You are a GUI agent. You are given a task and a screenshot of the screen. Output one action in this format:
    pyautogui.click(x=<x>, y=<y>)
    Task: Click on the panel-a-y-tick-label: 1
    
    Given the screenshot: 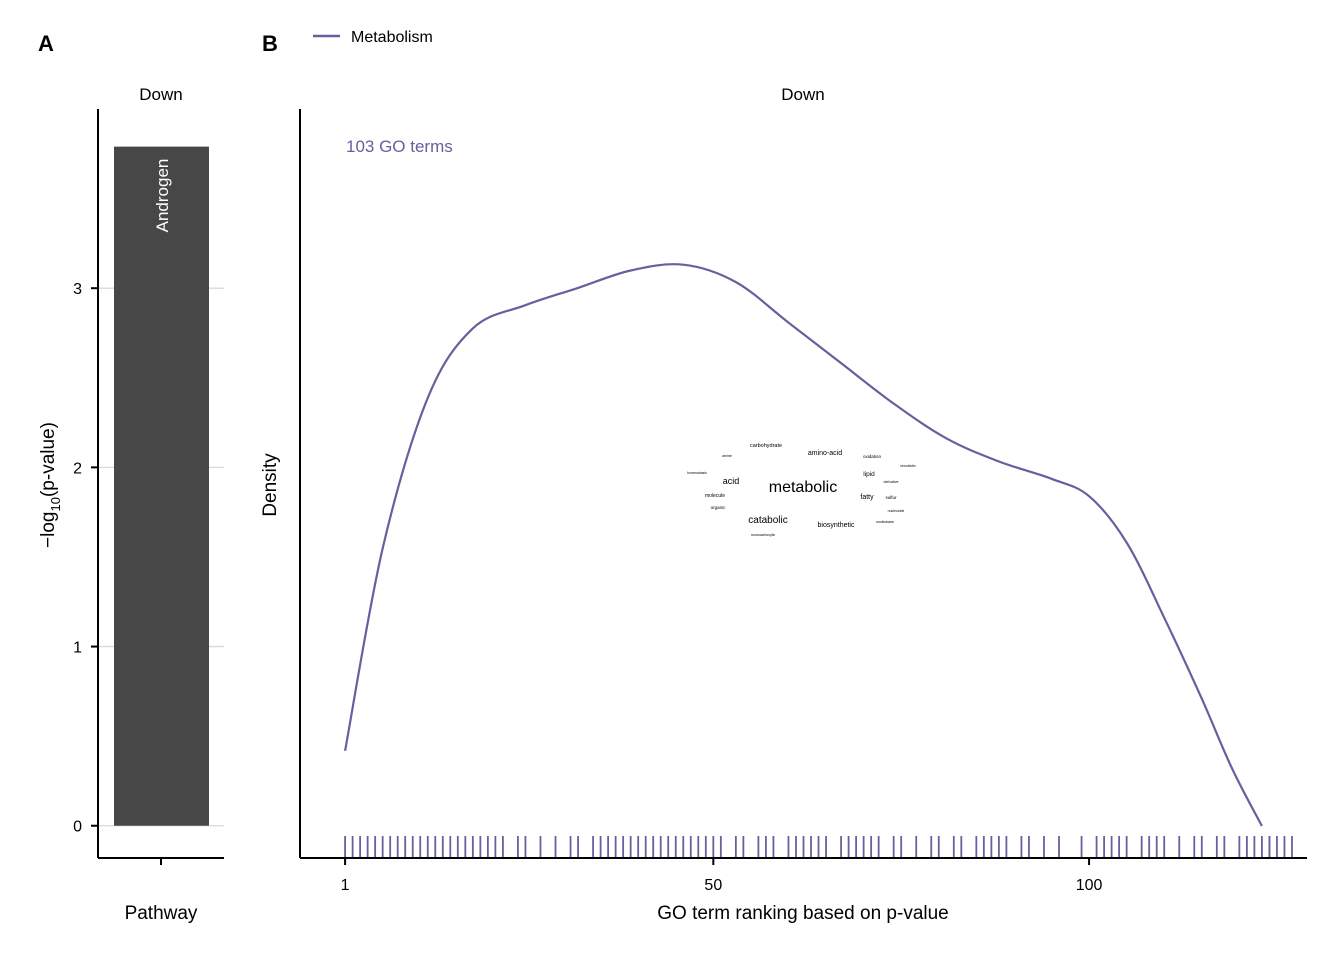 What is the action you would take?
    pyautogui.click(x=77, y=648)
    